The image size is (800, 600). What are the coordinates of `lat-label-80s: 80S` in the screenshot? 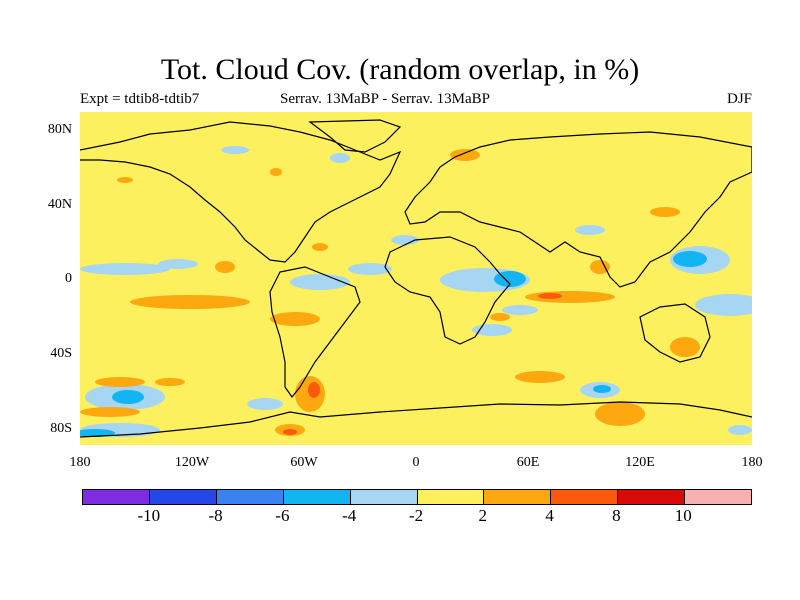 It's located at (61, 428).